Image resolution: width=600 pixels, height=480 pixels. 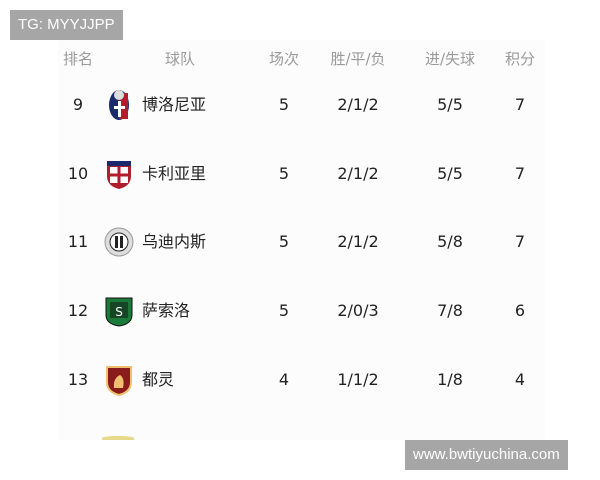 I want to click on table-row: 9 博洛尼亚 5 2/1/2 5/5 7, so click(x=300, y=105).